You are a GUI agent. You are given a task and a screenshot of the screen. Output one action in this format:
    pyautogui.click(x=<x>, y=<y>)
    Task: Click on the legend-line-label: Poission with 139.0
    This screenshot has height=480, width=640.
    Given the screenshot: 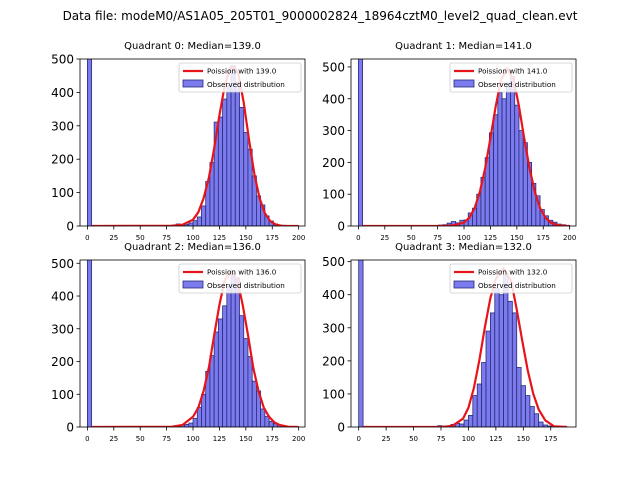 What is the action you would take?
    pyautogui.click(x=242, y=71)
    